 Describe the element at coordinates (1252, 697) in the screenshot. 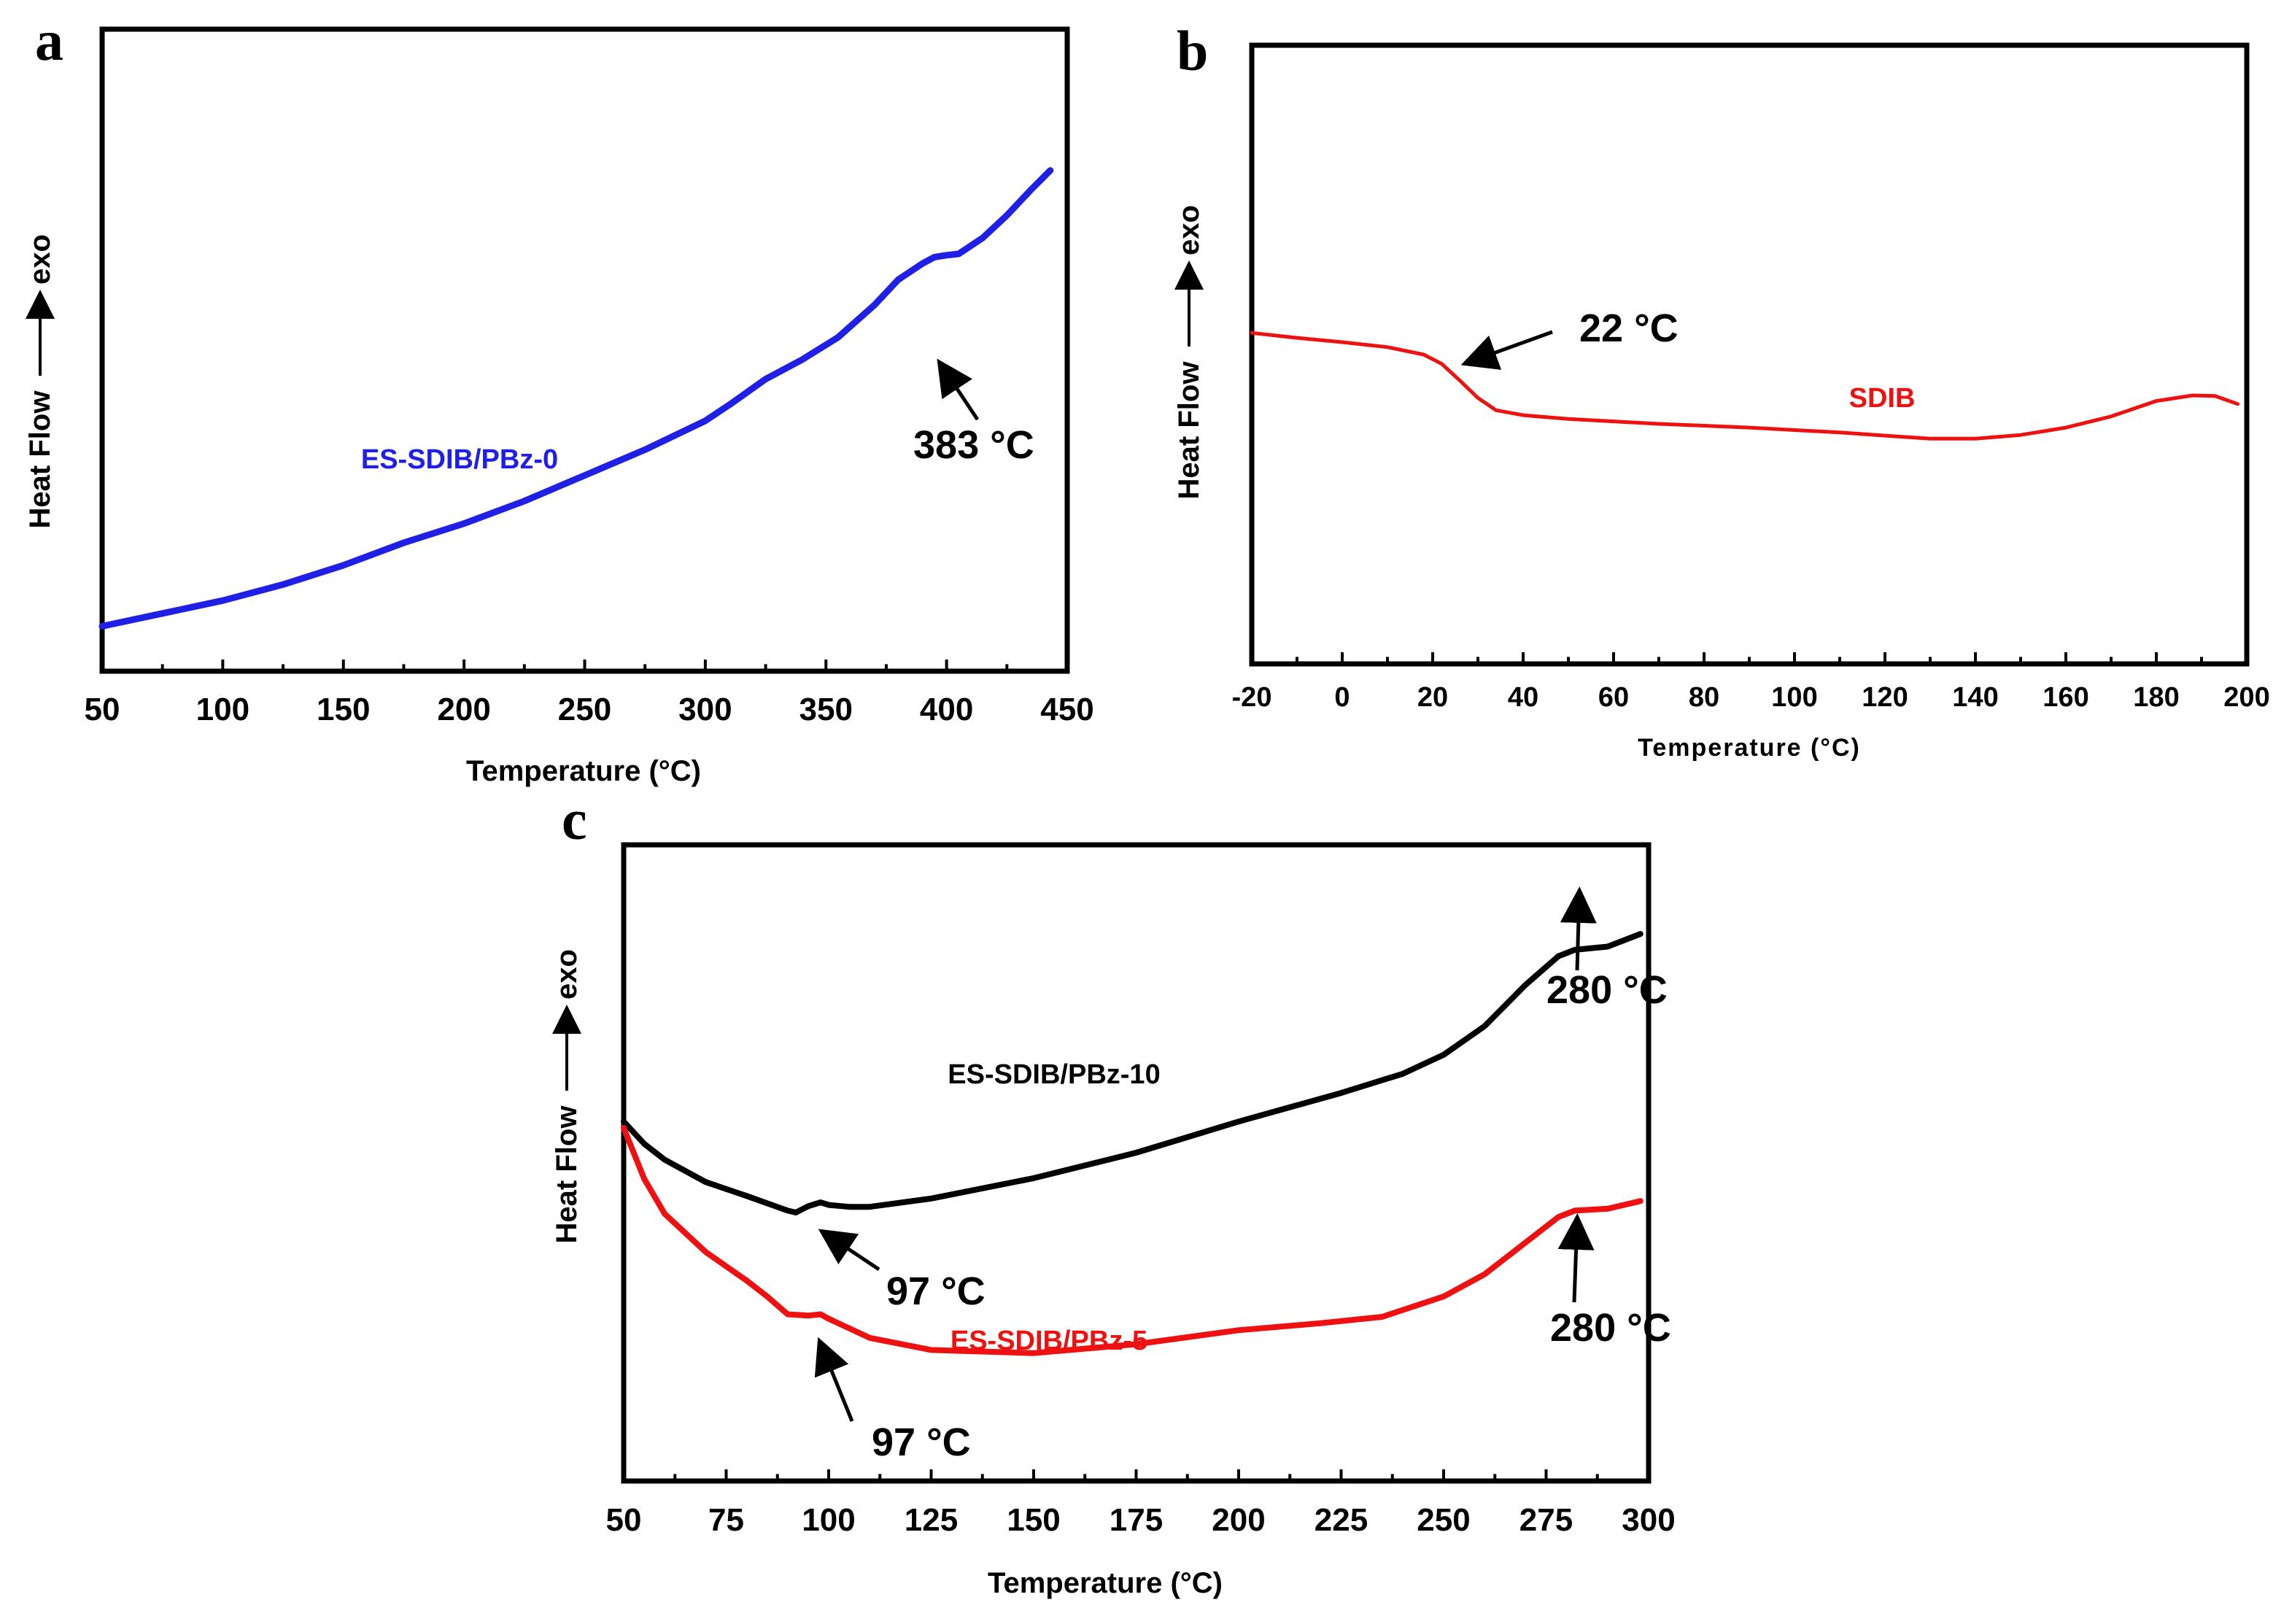

I see `x-tick-label: -20` at that location.